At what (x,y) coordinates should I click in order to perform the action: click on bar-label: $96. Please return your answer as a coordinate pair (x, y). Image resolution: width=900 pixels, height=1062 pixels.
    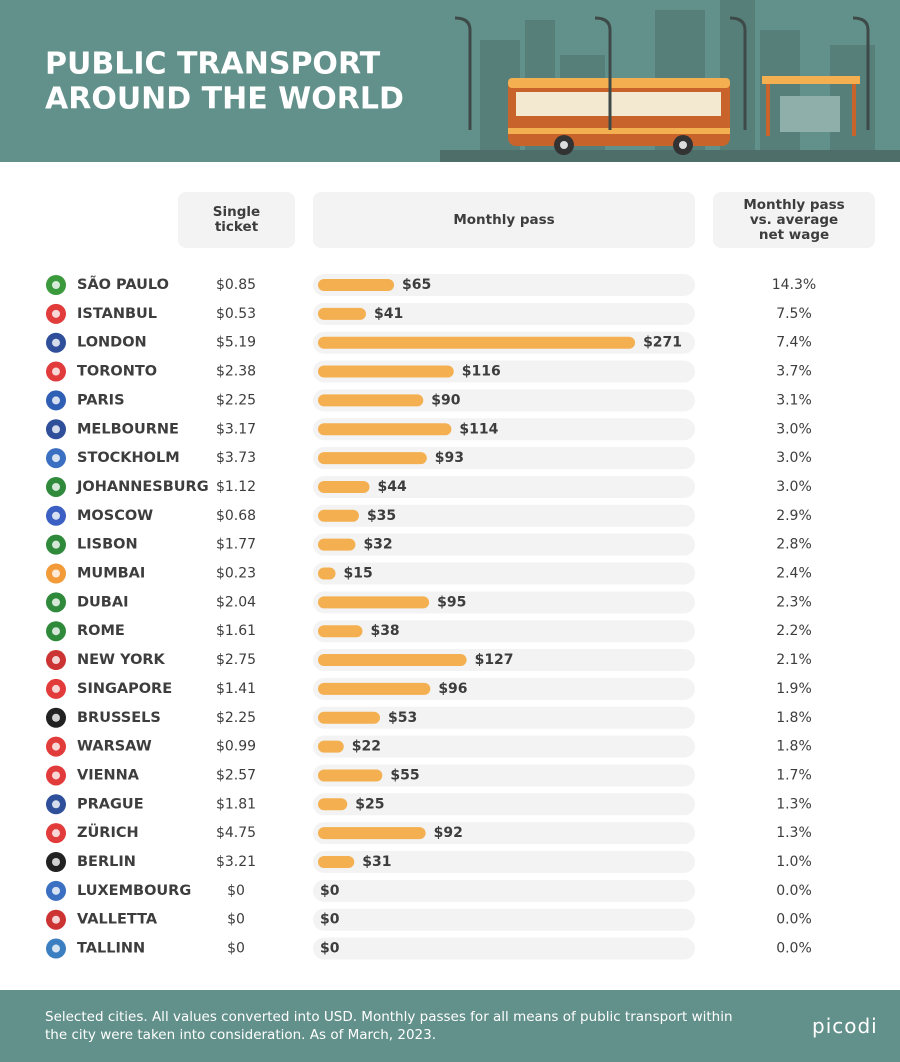
    Looking at the image, I should click on (452, 689).